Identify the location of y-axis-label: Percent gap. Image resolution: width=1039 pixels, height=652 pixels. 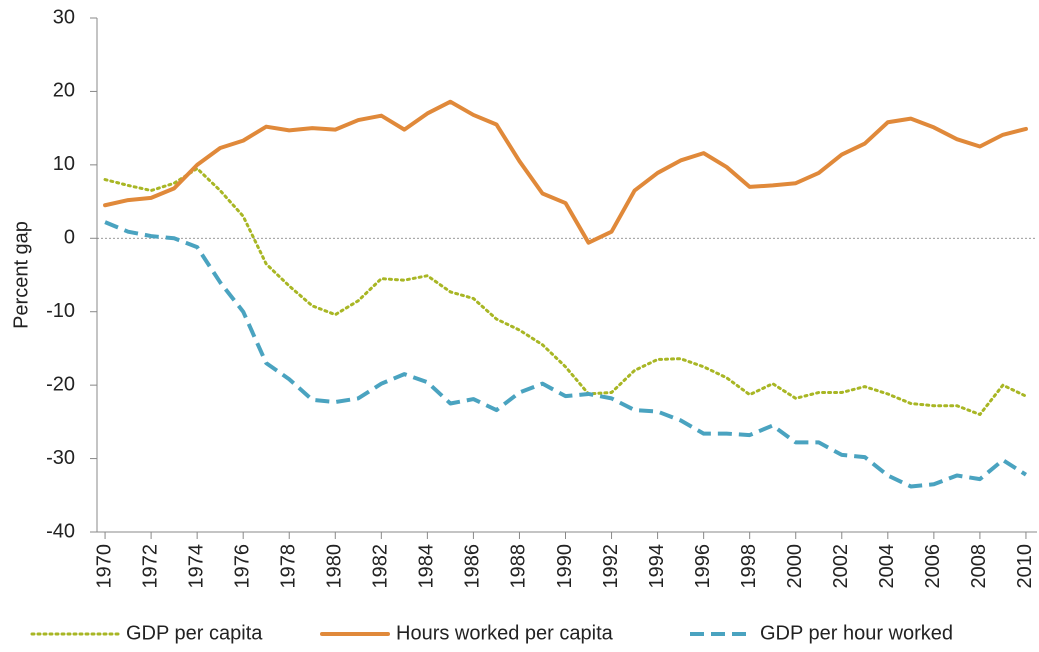
(21, 275).